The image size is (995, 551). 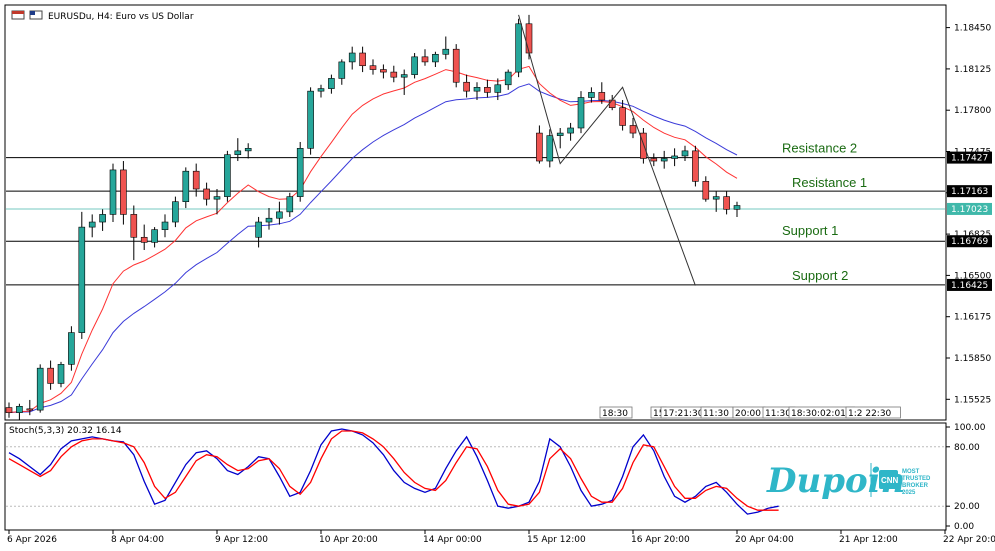 What do you see at coordinates (102, 16) in the screenshot?
I see `symbol-title: EURUSDu, H4: Euro vs US Dollar` at bounding box center [102, 16].